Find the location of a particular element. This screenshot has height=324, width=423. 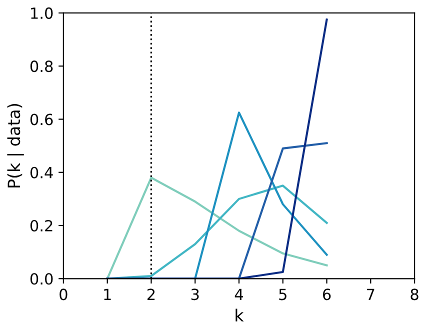

y-tick-label: 0.0 is located at coordinates (41, 279).